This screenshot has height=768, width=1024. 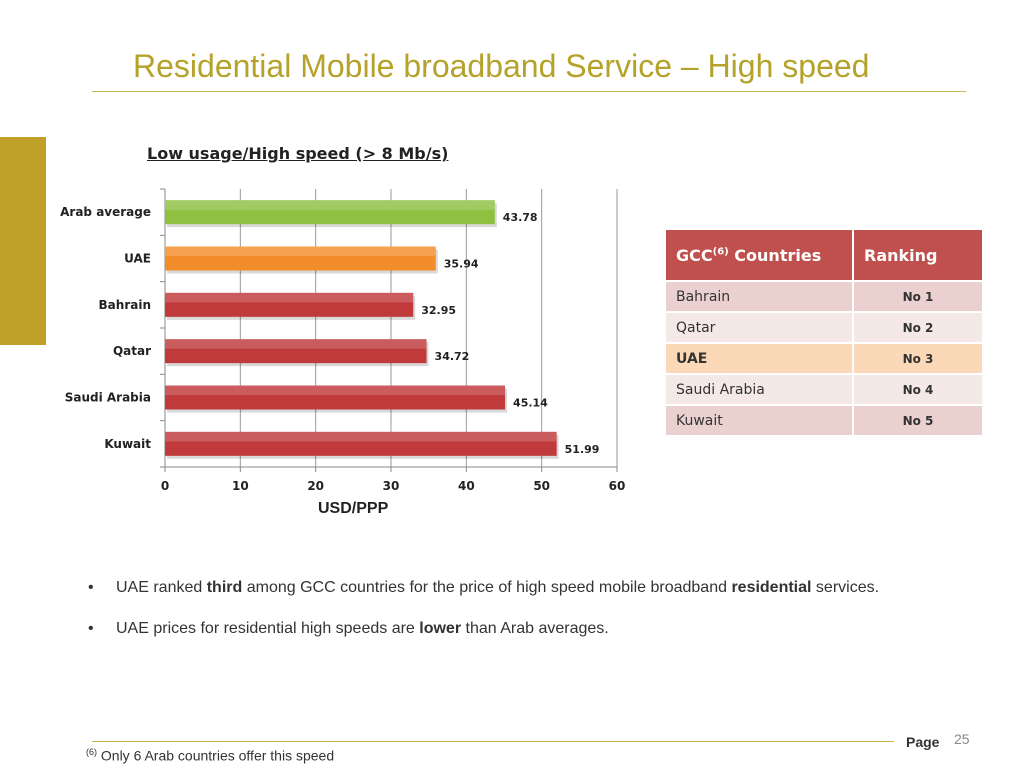 I want to click on data-label: 32.95, so click(x=438, y=310).